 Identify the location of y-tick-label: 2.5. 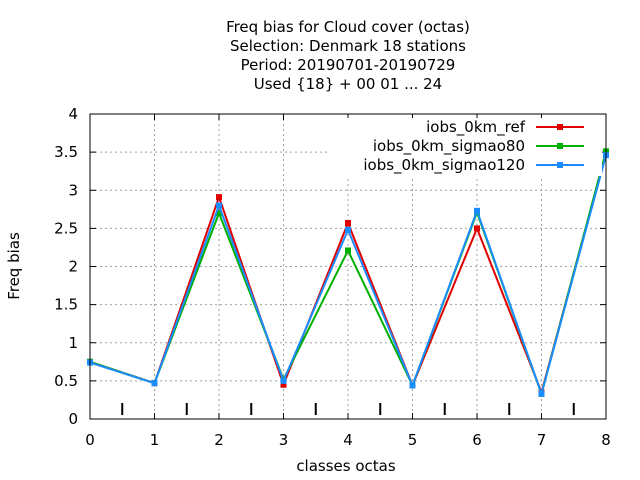
(66, 228).